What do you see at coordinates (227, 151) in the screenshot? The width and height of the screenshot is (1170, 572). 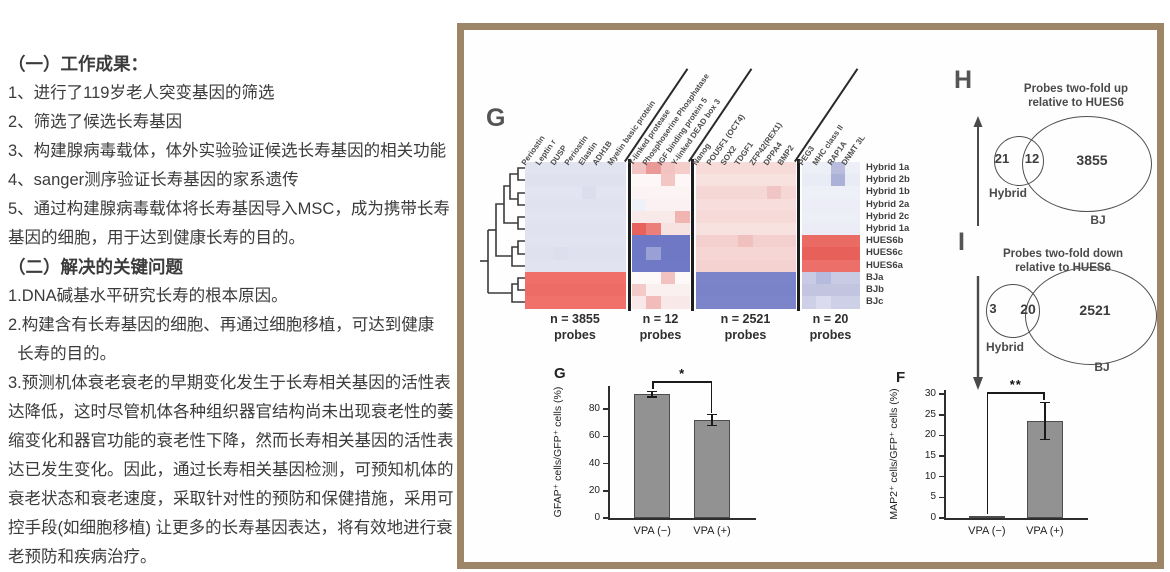 I see `section1-item-3: 3、构建腺病毒载体，体外实验验证候选长寿基因的相关功能` at bounding box center [227, 151].